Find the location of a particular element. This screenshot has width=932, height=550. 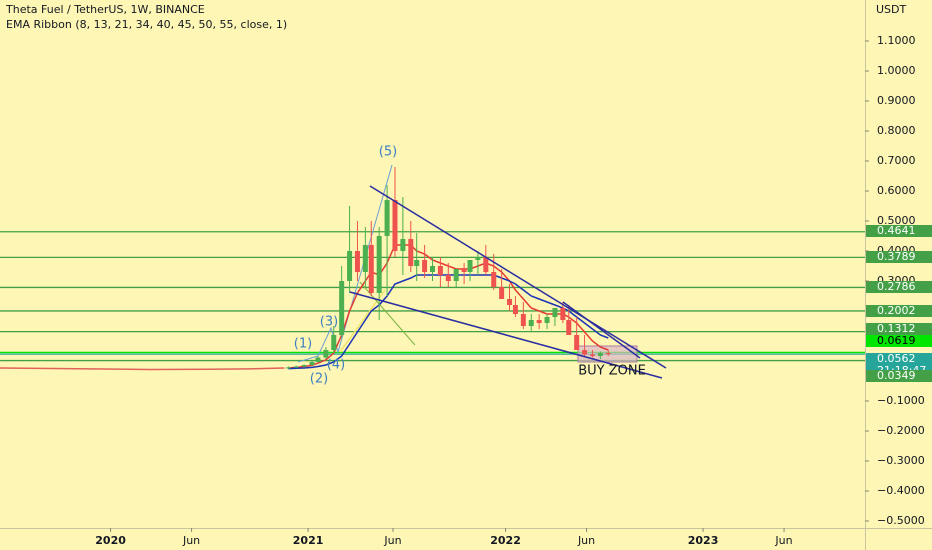

inner-trendline is located at coordinates (601, 330).